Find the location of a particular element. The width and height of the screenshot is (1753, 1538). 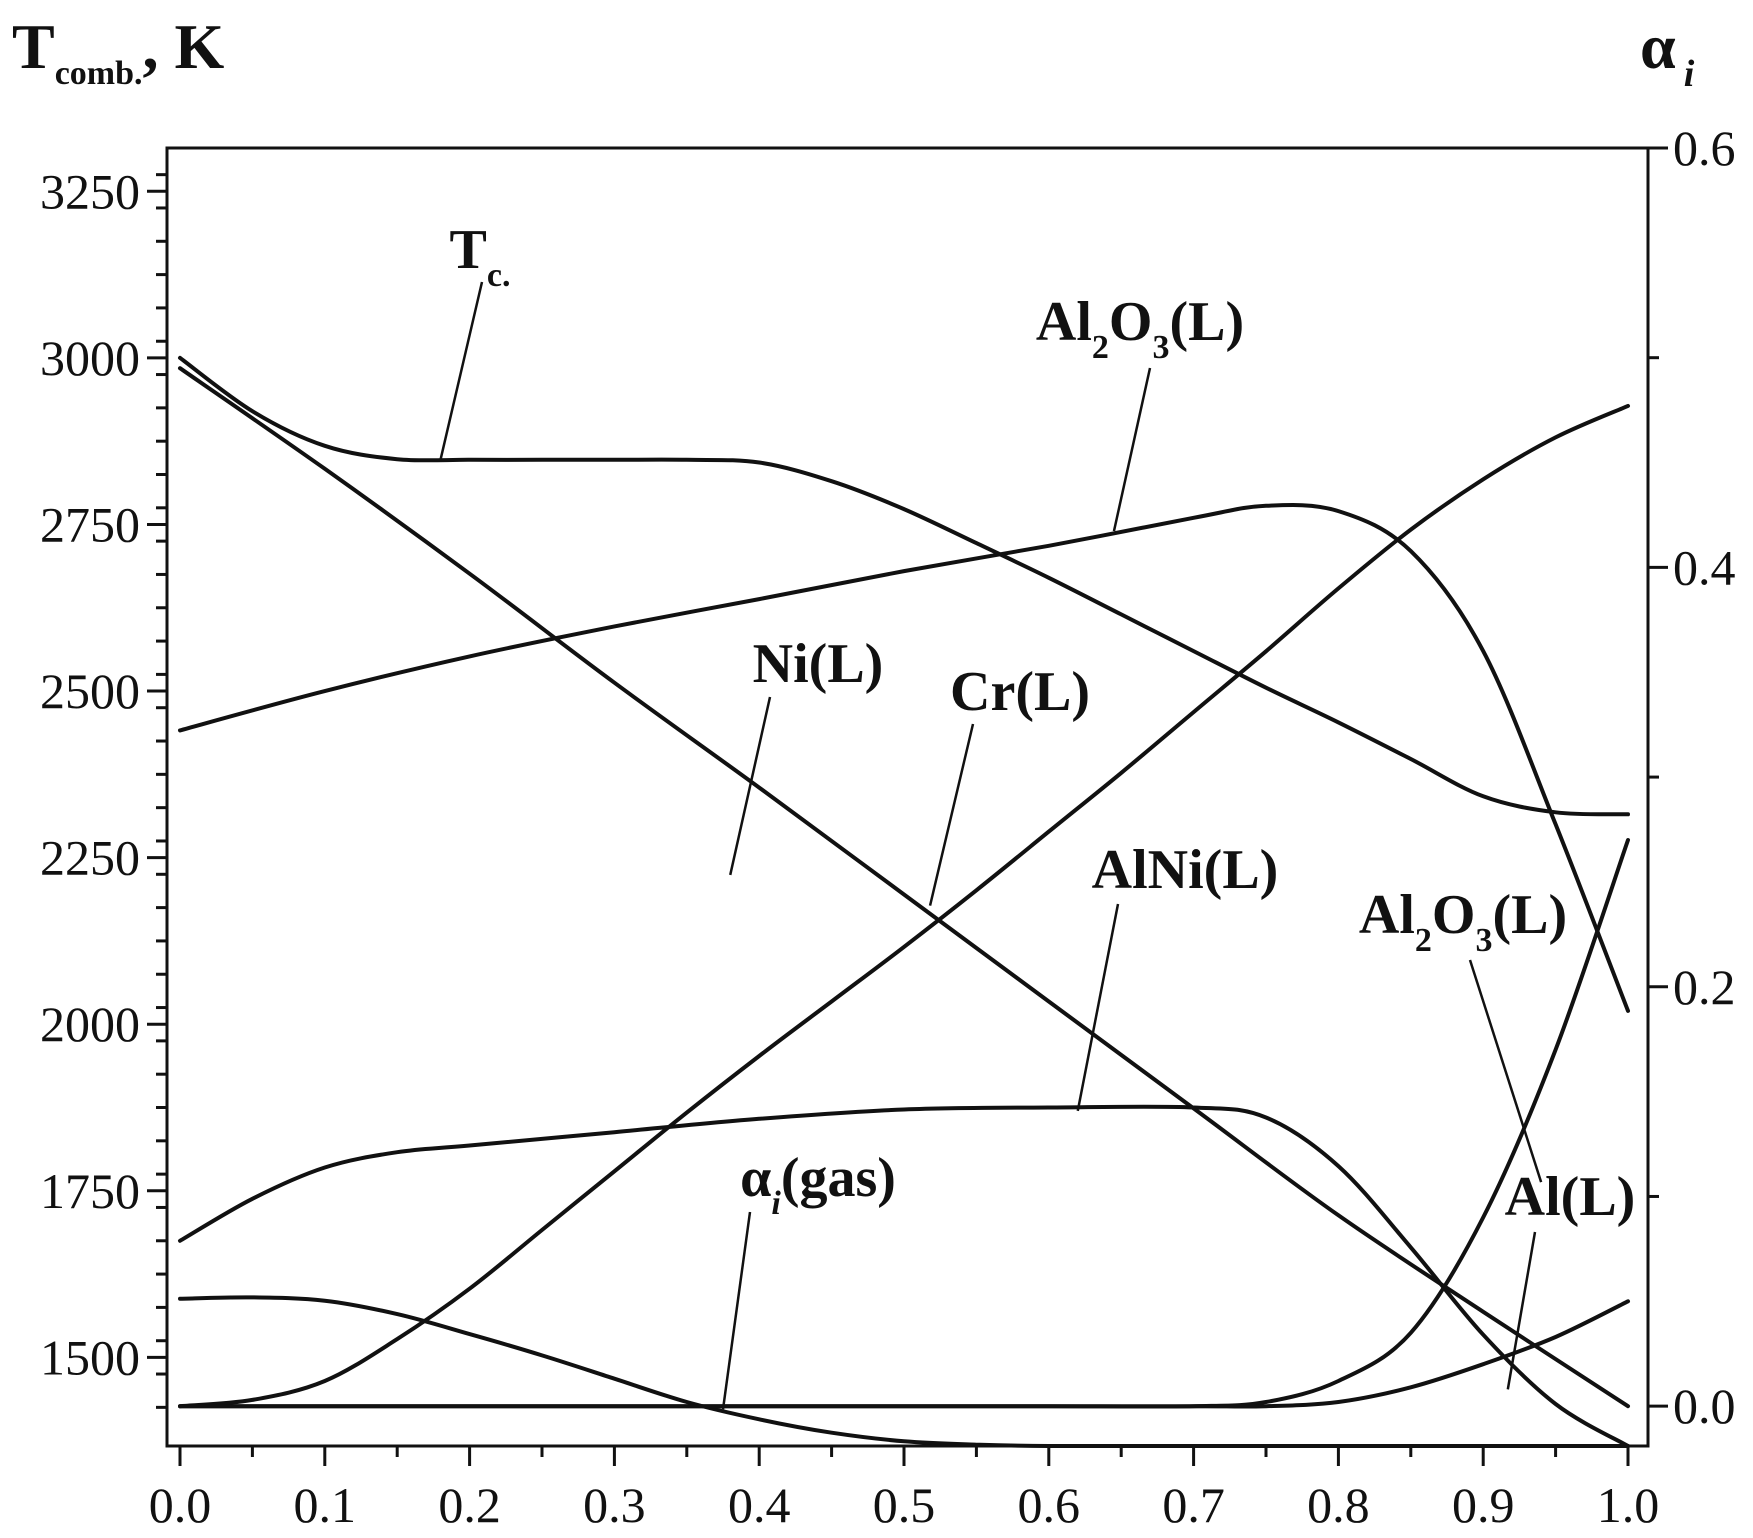

label-ni: Ni(L) is located at coordinates (818, 664).